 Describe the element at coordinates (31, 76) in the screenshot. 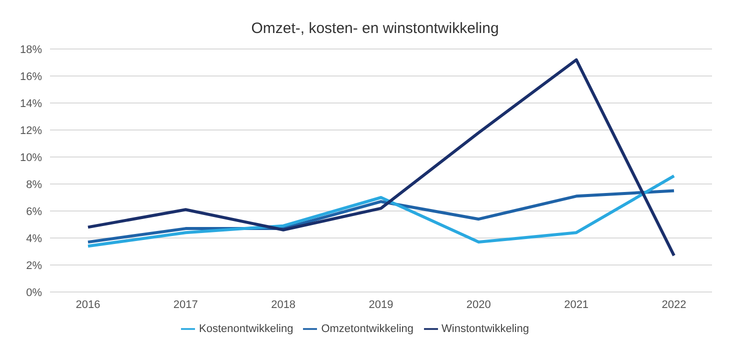

I see `y-tick-label: 16%` at that location.